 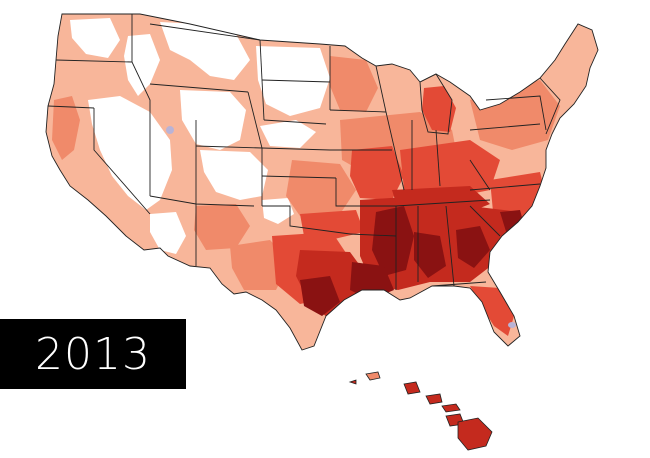 I want to click on border-id, so click(x=141, y=63).